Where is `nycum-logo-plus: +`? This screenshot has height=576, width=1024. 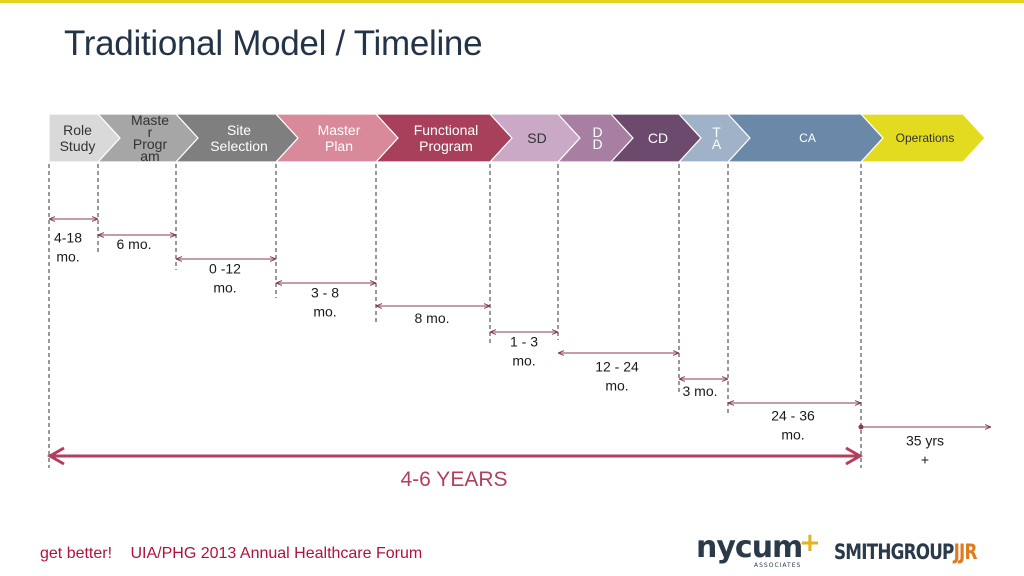
nycum-logo-plus: + is located at coordinates (810, 543).